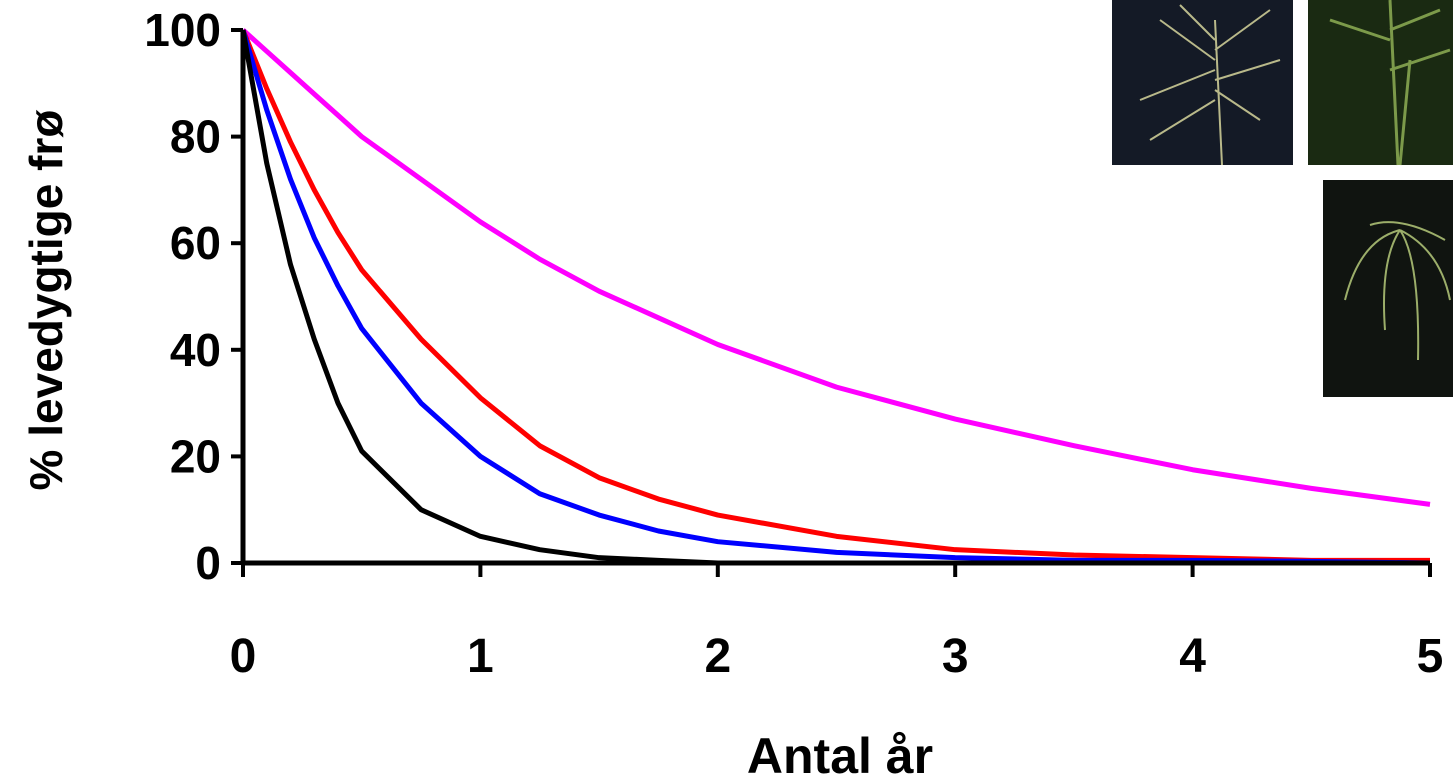 This screenshot has height=781, width=1453. What do you see at coordinates (195, 456) in the screenshot?
I see `y-tick-label: 20` at bounding box center [195, 456].